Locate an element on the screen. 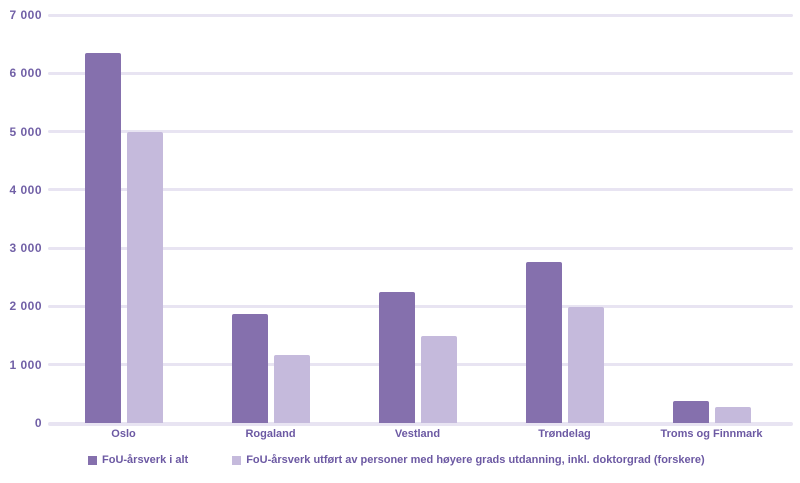  y-axis-tick-label: 0 is located at coordinates (38, 423).